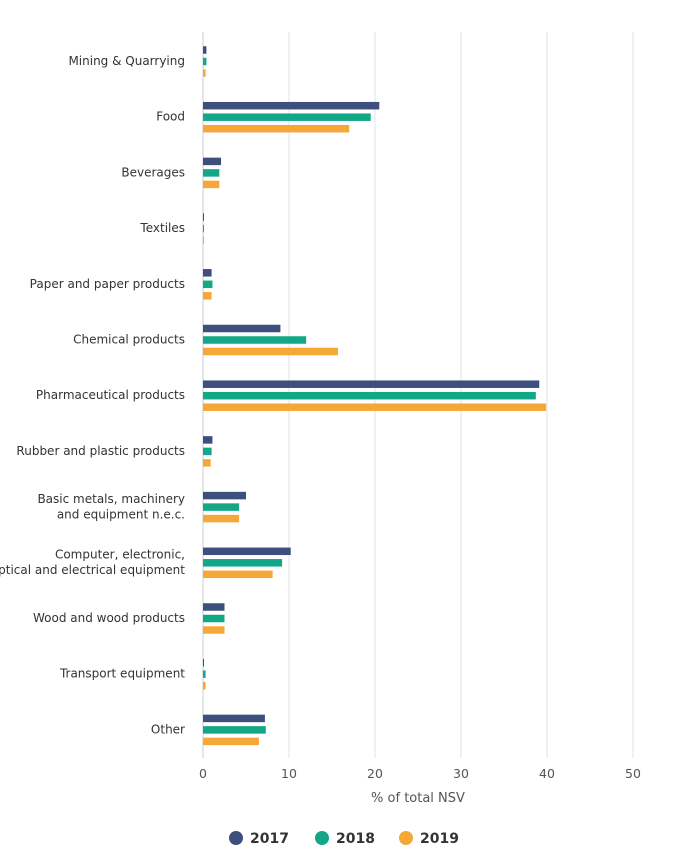 This screenshot has height=850, width=680. I want to click on x-tick-label: 0, so click(203, 773).